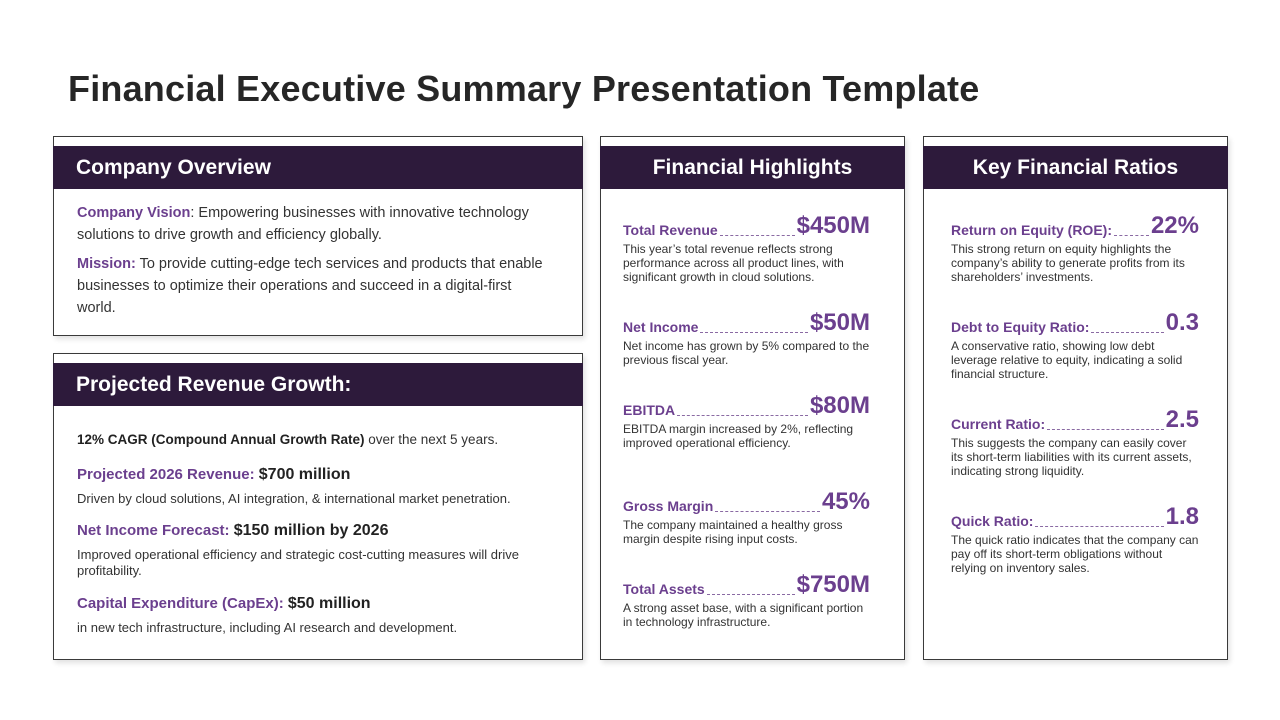  Describe the element at coordinates (833, 584) in the screenshot. I see `highlight-value: $750M` at that location.